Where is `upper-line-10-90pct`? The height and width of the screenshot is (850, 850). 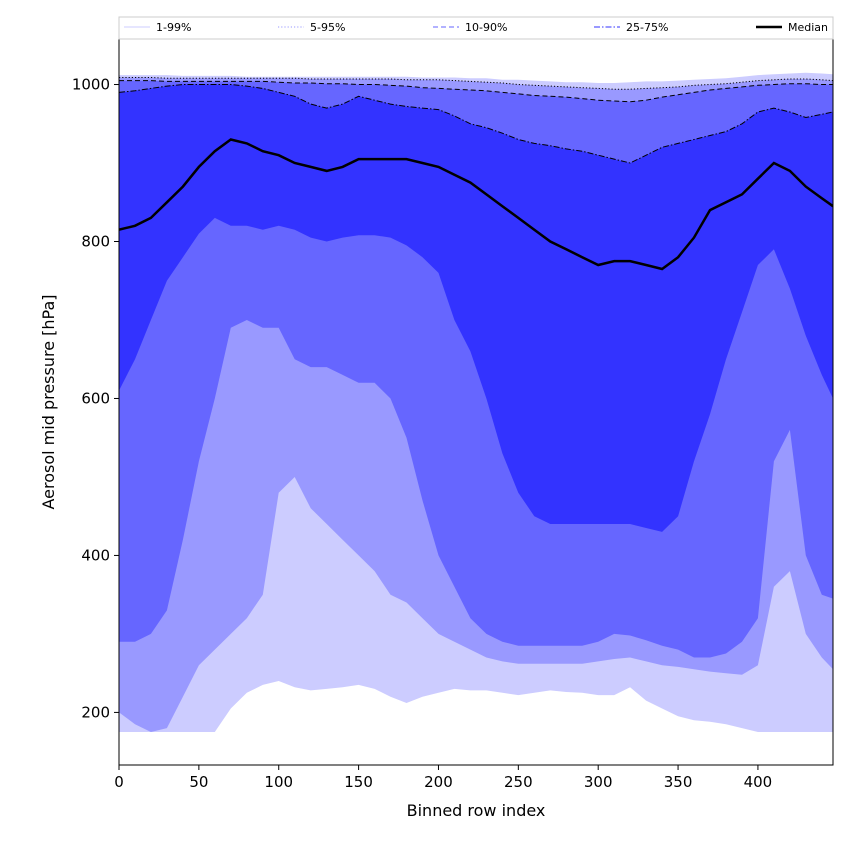
upper-line-10-90pct is located at coordinates (476, 91).